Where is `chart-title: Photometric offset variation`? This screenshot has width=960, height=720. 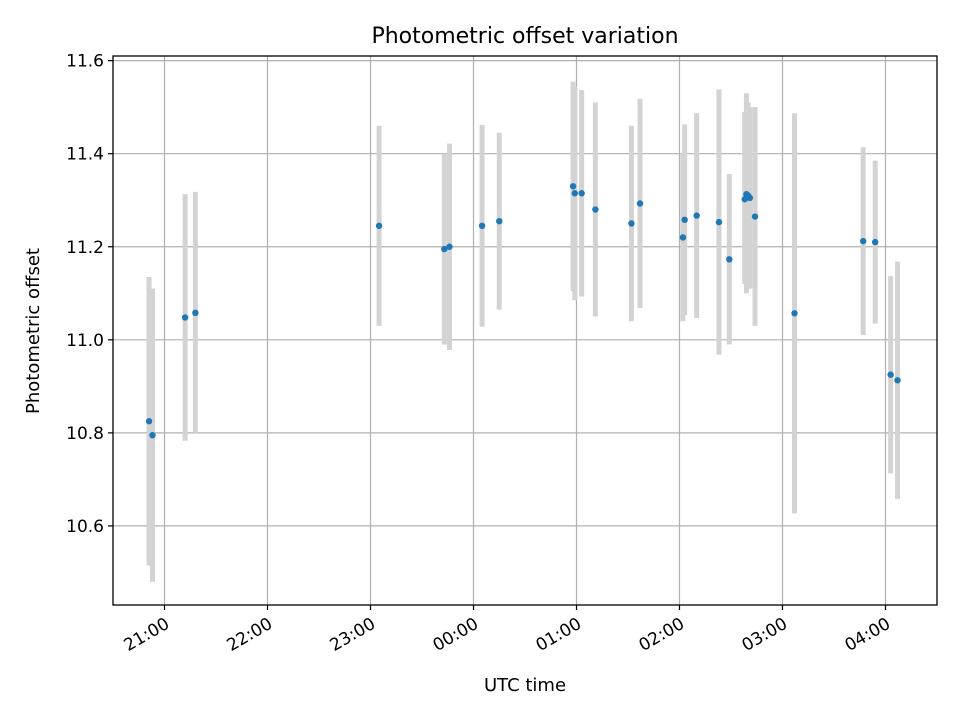 chart-title: Photometric offset variation is located at coordinates (524, 36).